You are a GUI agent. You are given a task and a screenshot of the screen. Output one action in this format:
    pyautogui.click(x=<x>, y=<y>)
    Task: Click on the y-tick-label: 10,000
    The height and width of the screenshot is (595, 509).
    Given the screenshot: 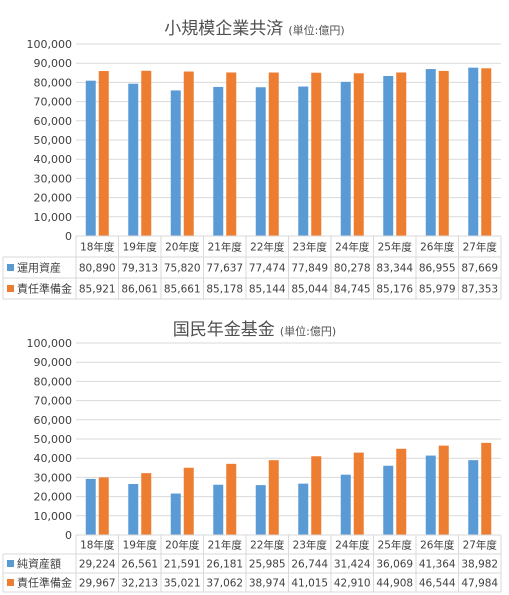 What is the action you would take?
    pyautogui.click(x=53, y=516)
    